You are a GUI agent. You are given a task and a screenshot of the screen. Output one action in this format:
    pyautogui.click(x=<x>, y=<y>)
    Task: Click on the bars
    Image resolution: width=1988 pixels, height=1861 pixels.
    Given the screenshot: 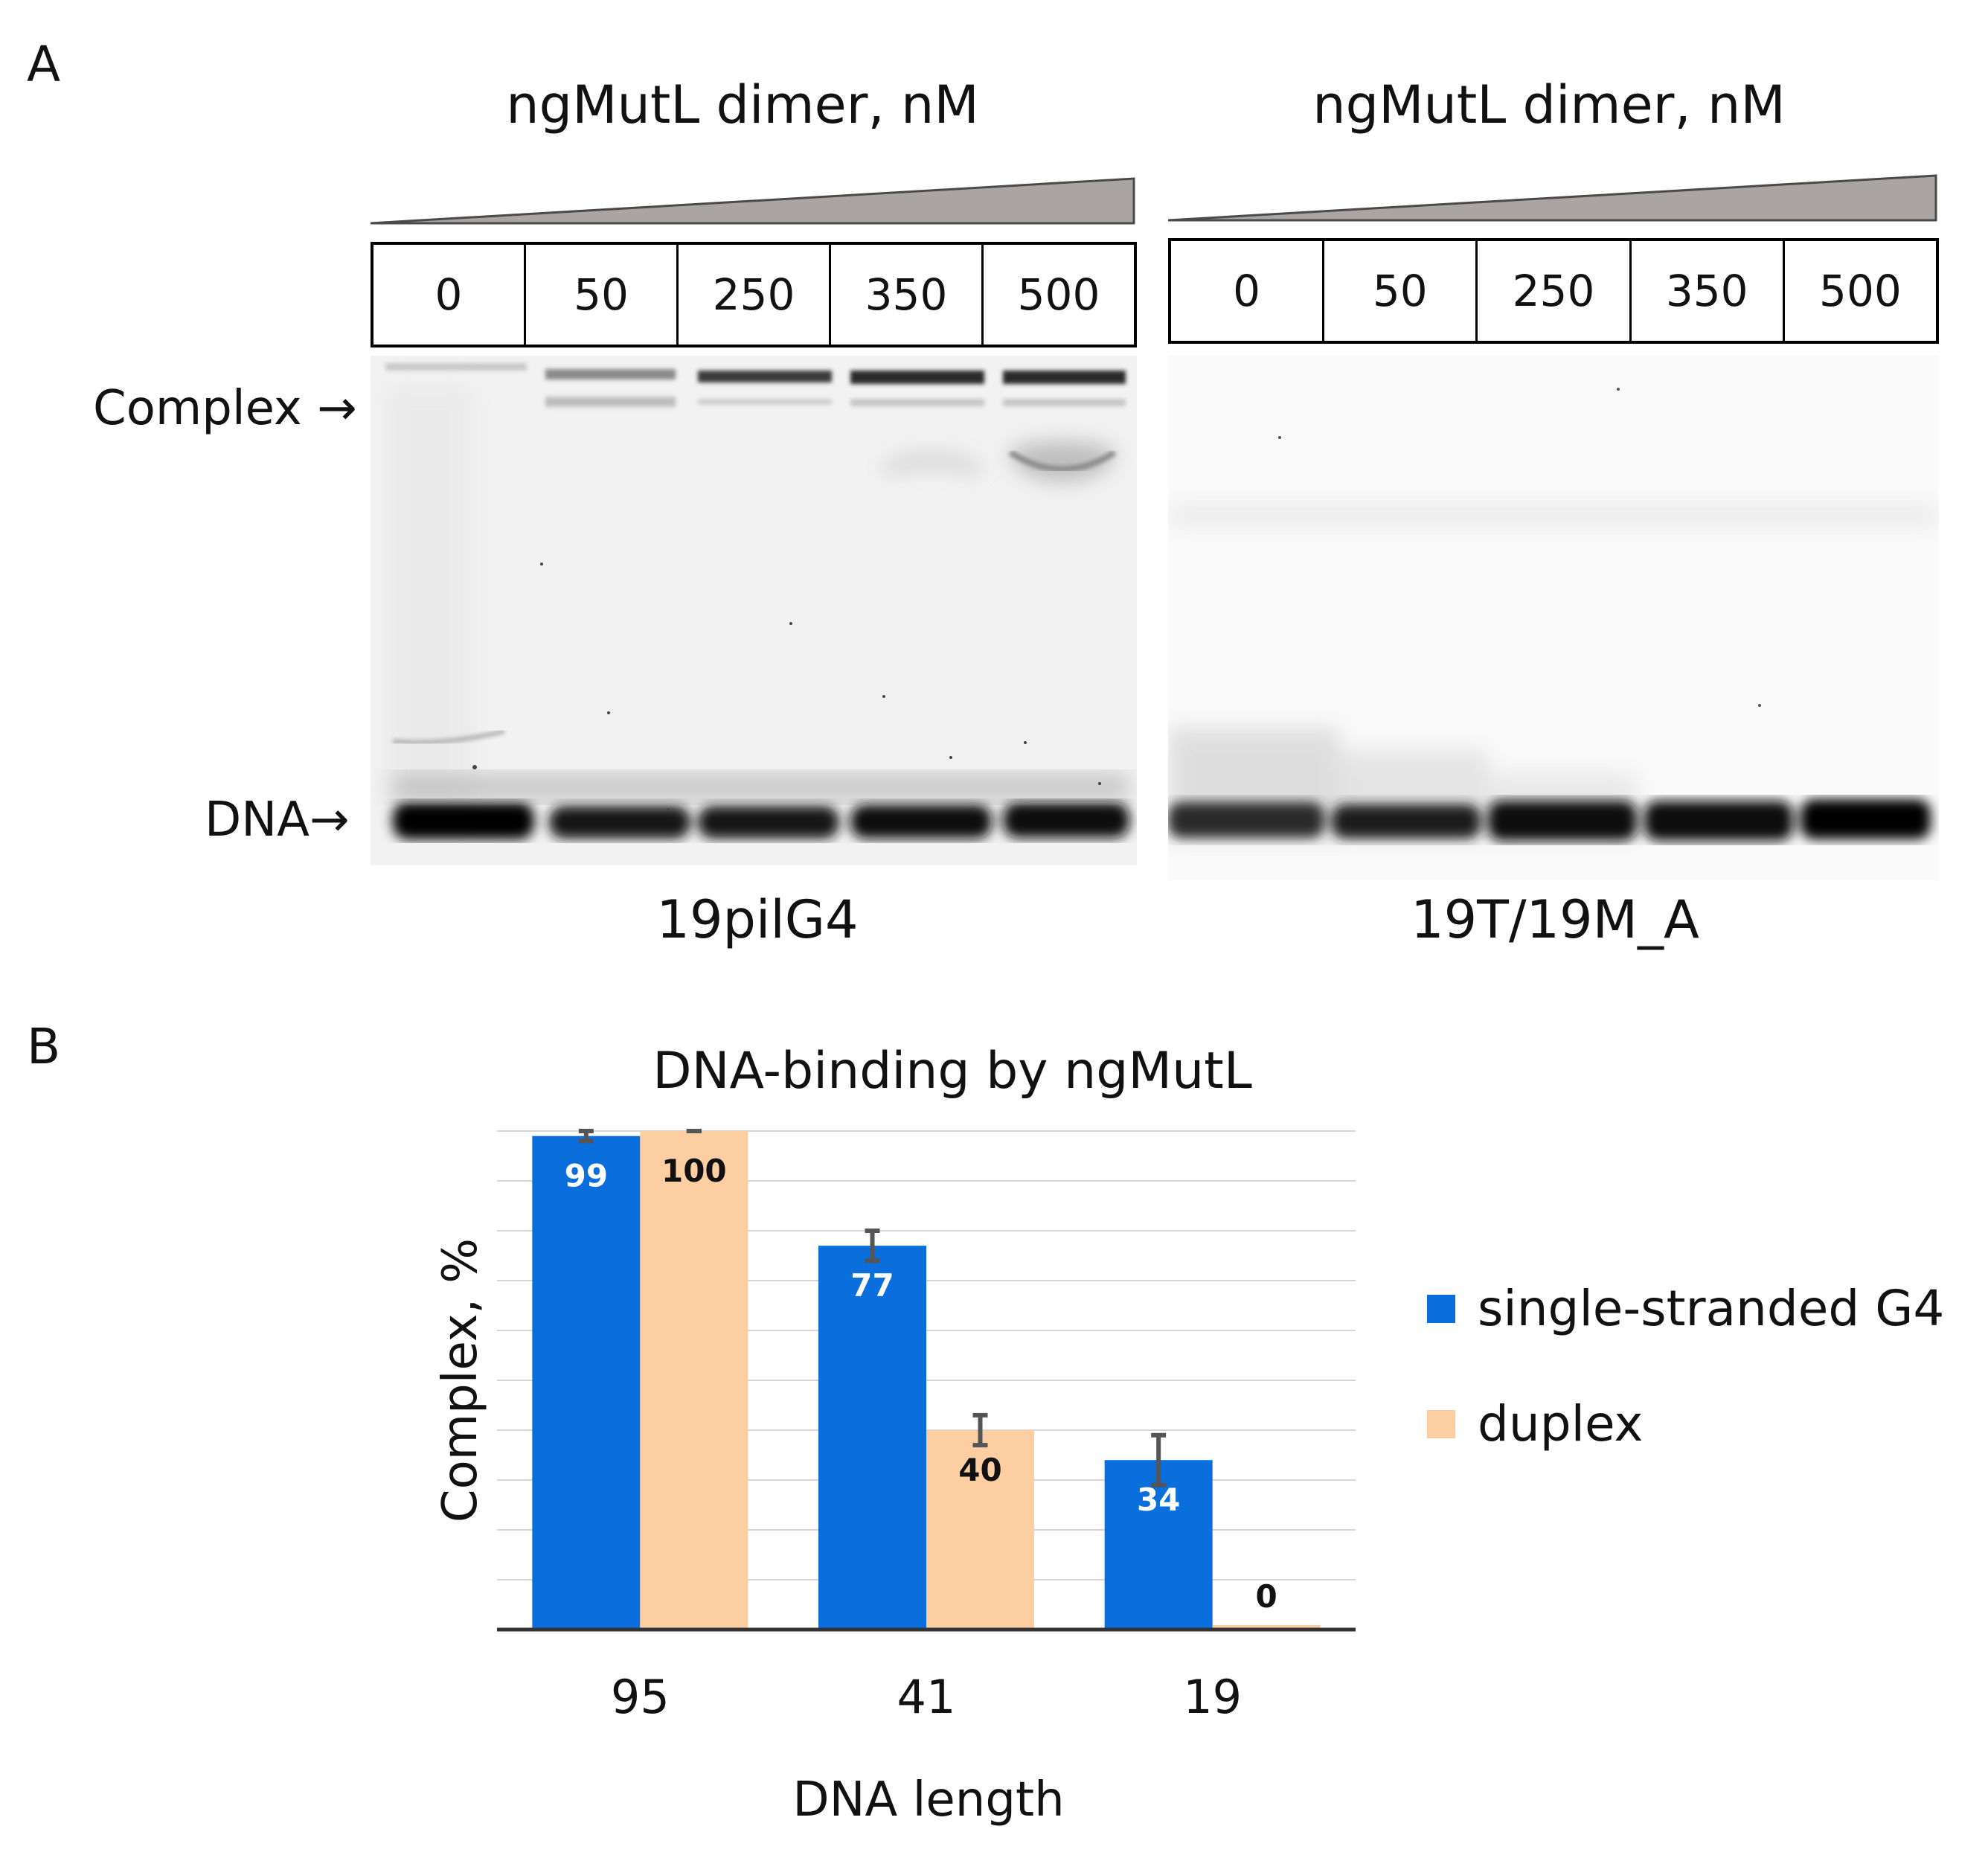 What is the action you would take?
    pyautogui.click(x=926, y=1381)
    